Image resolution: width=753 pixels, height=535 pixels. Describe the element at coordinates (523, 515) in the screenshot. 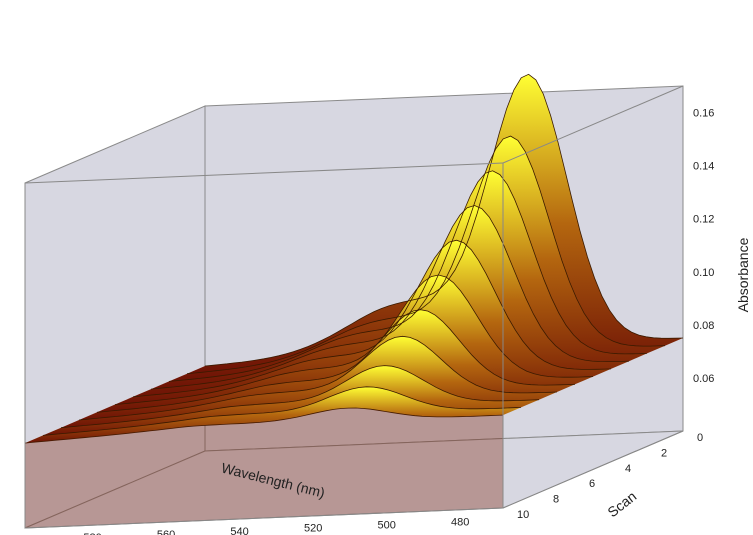

I see `y-tick-label: 10` at that location.